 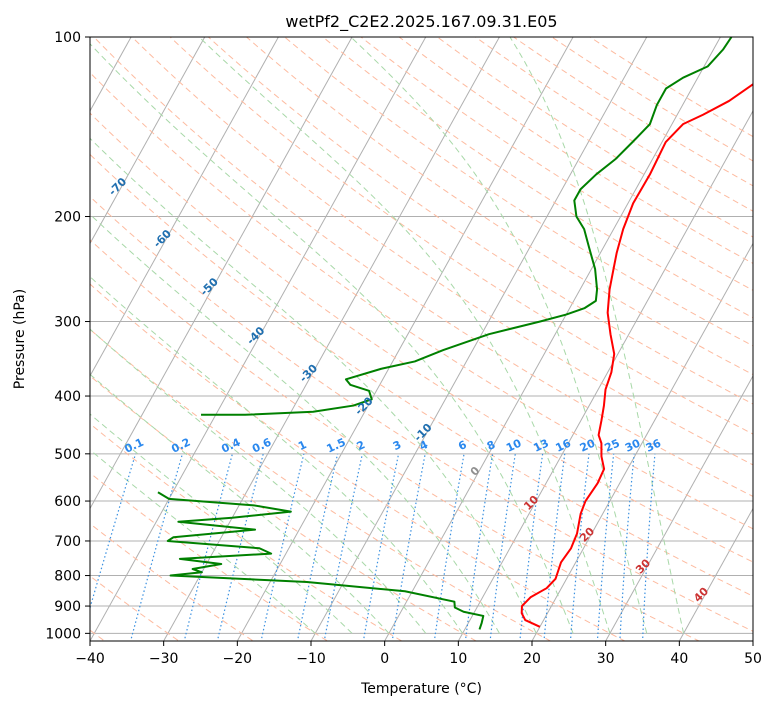 What do you see at coordinates (612, 446) in the screenshot?
I see `mixing-ratio-label: 25` at bounding box center [612, 446].